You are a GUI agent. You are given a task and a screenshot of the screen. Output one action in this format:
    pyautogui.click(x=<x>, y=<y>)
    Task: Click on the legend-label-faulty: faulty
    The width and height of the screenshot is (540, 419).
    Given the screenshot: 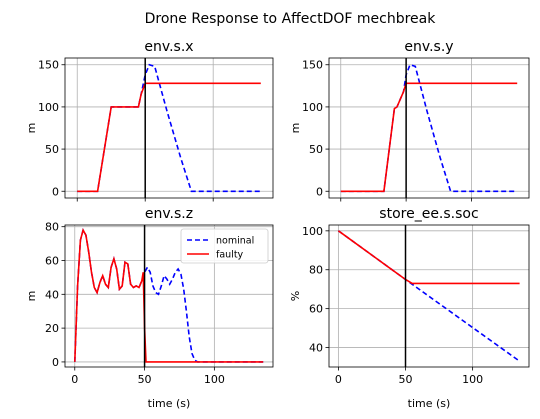 What is the action you would take?
    pyautogui.click(x=230, y=255)
    